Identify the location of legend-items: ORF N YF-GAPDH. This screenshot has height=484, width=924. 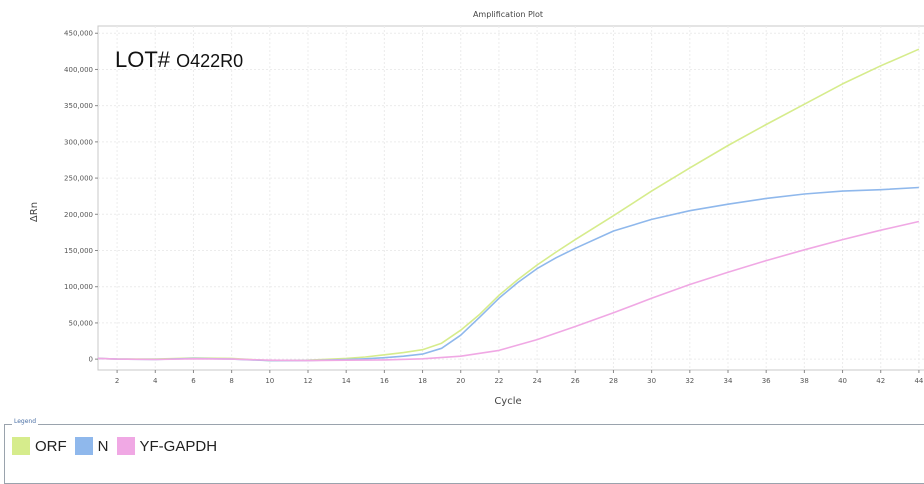
(118, 446).